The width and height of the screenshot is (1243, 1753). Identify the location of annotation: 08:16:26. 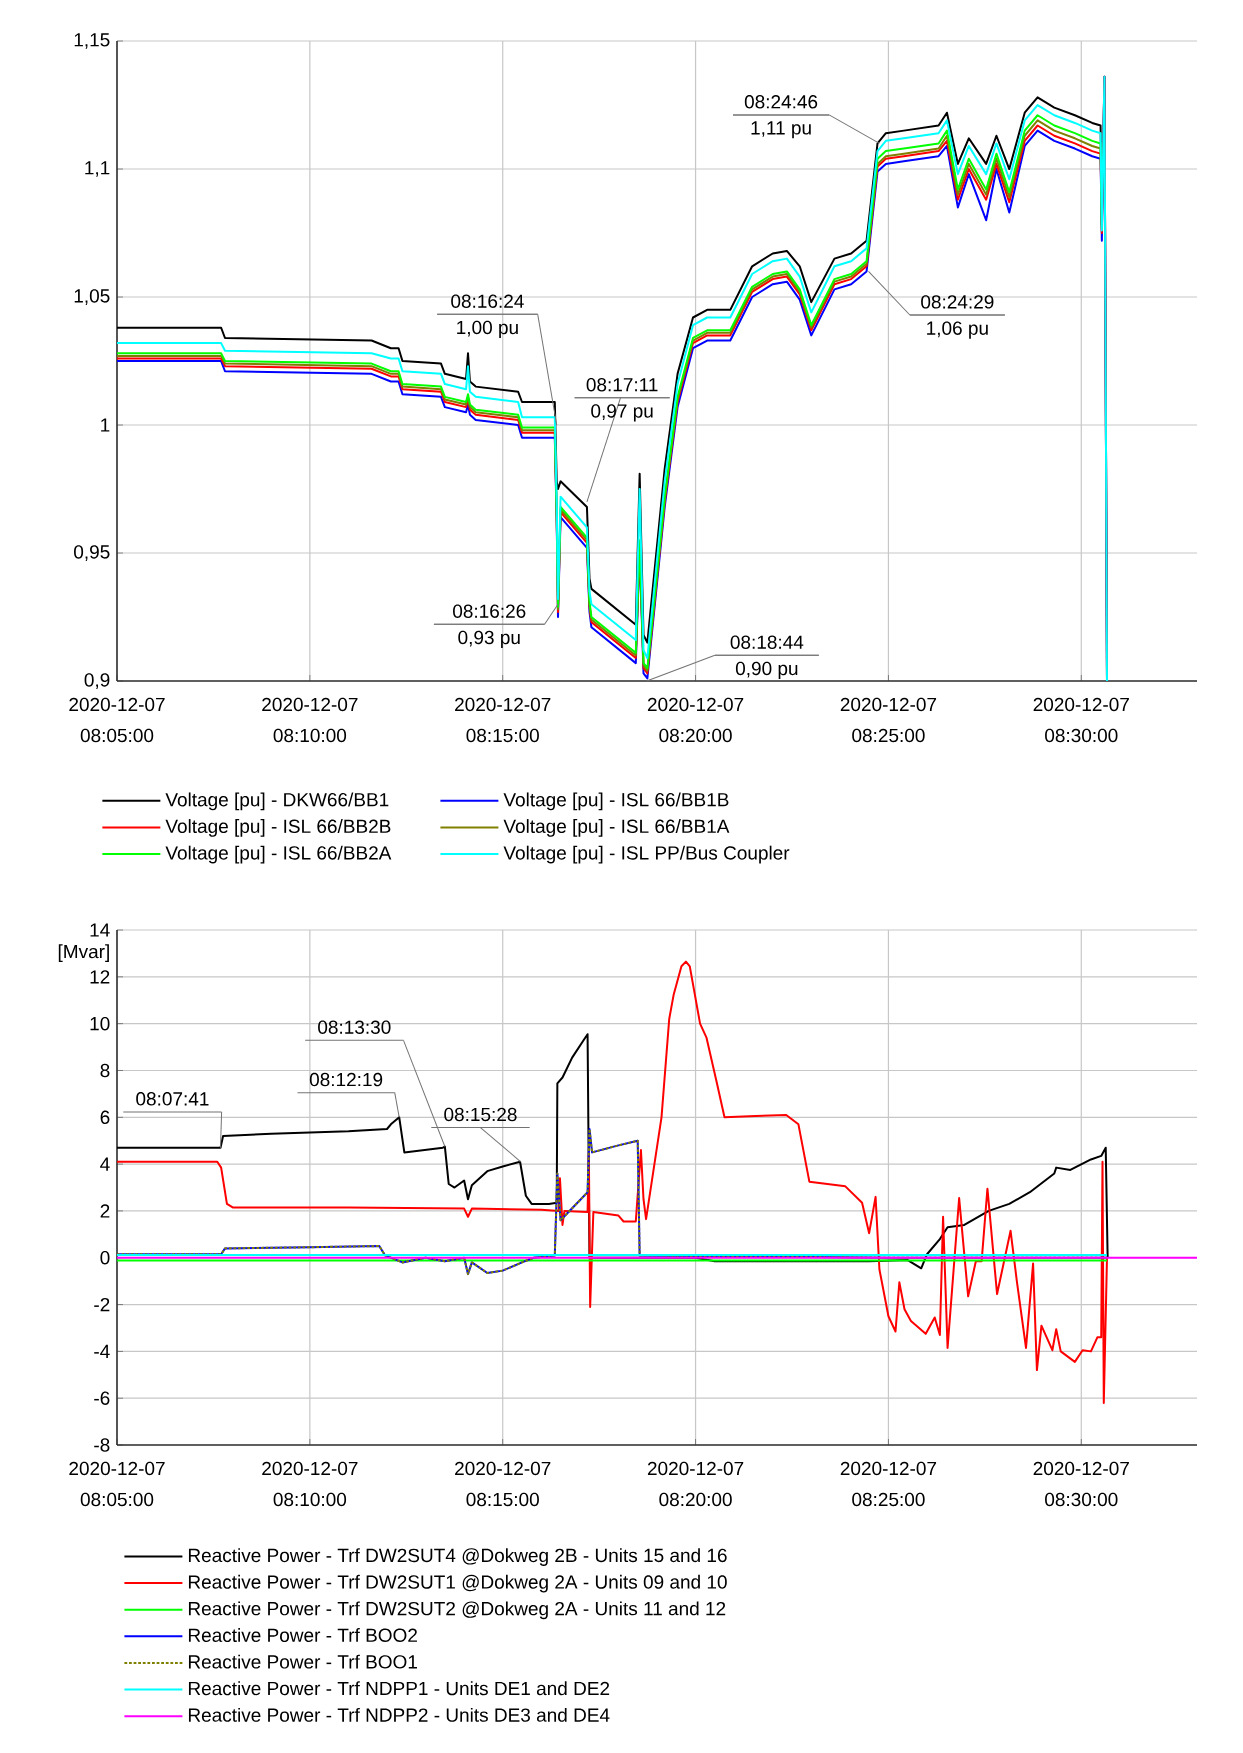
(489, 611).